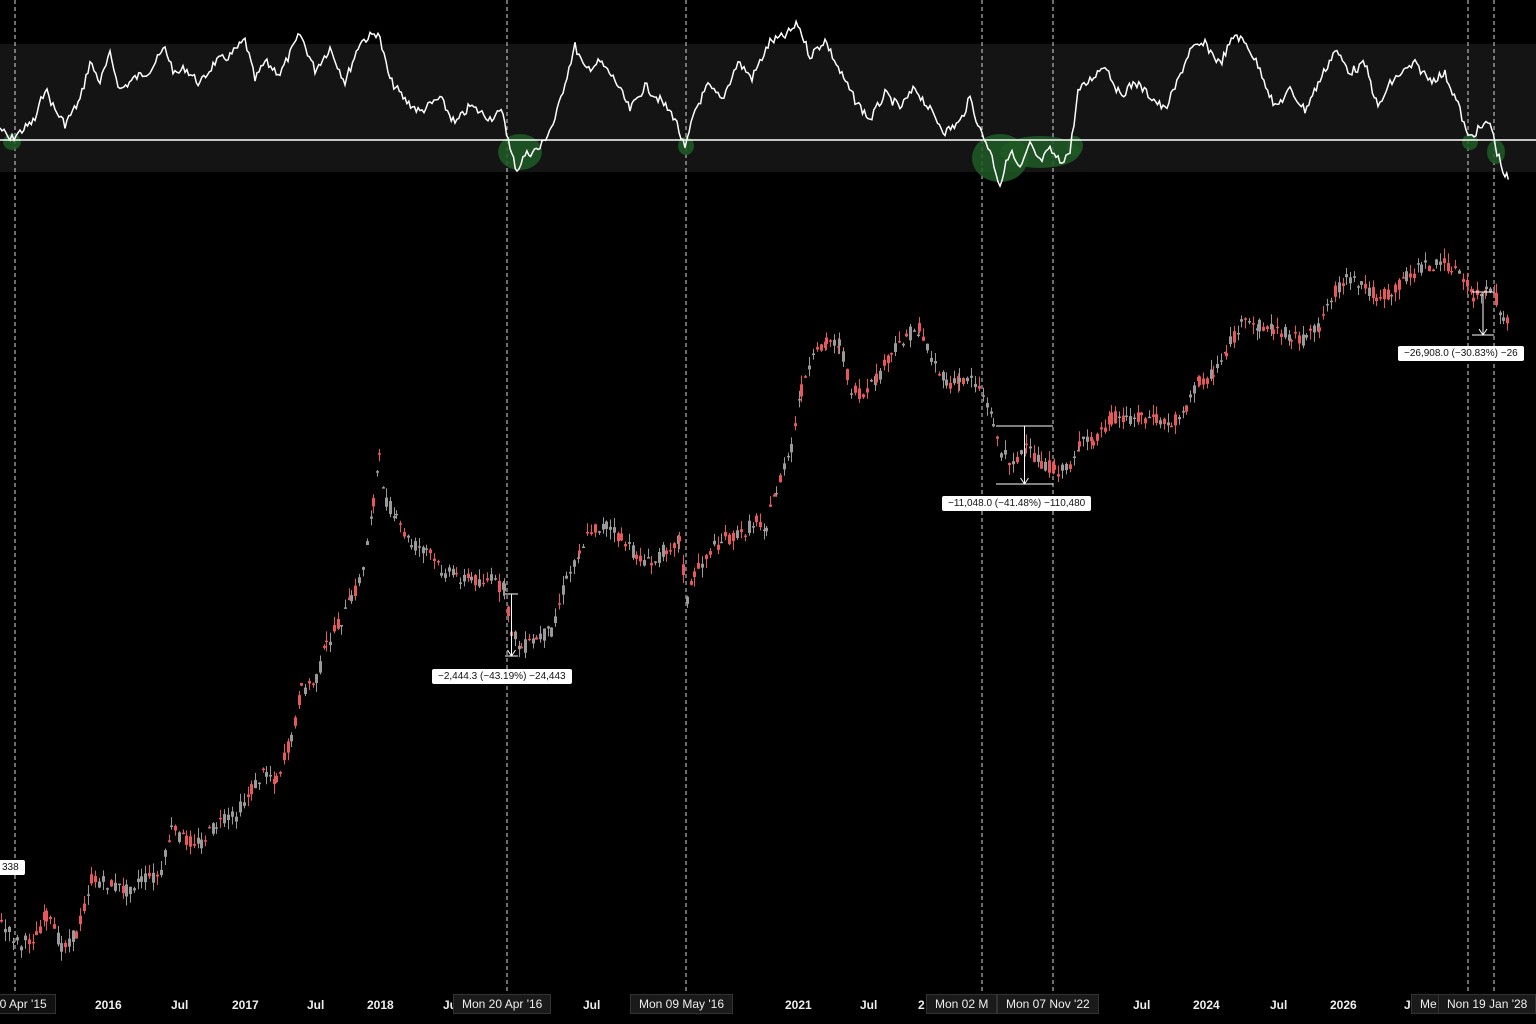 This screenshot has height=1024, width=1536. I want to click on price-label-left: 338, so click(12, 867).